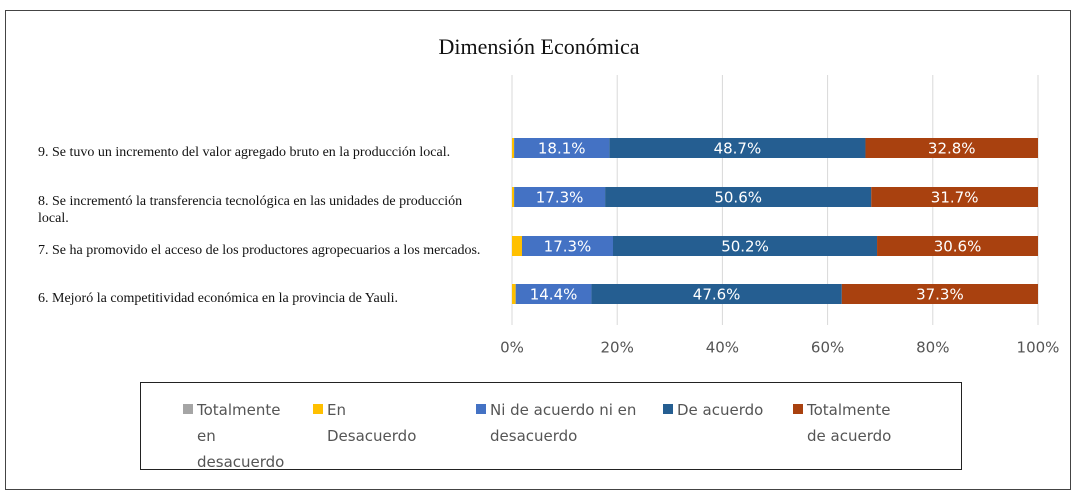  I want to click on legend-item: En Desacuerdo, so click(373, 423).